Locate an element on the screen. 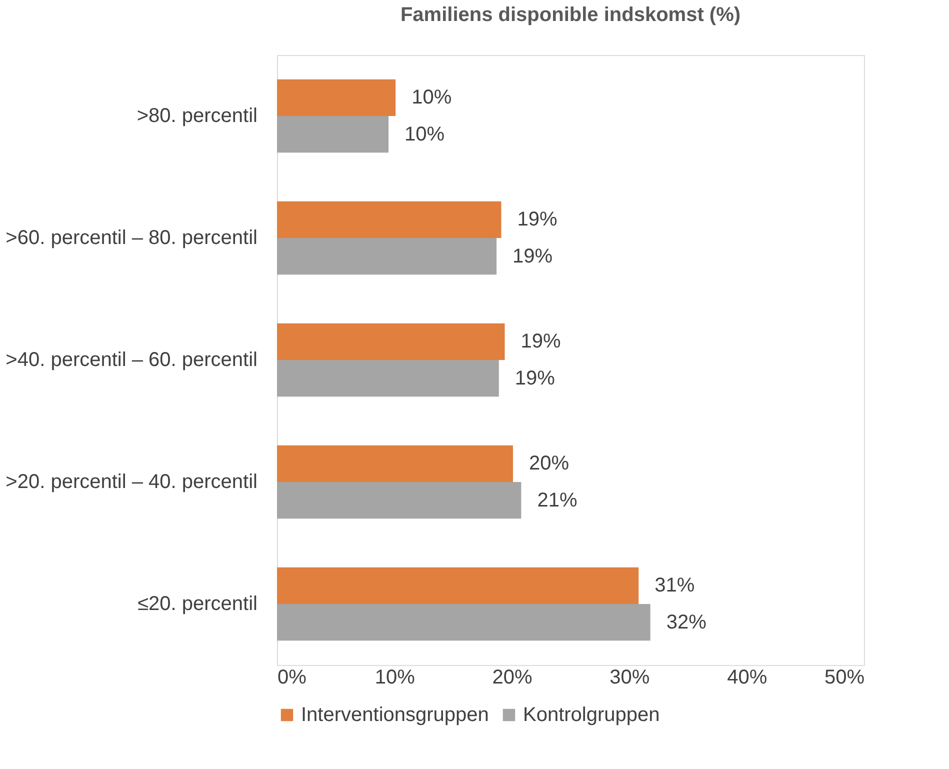  legend-label: Interventionsgruppen is located at coordinates (395, 715).